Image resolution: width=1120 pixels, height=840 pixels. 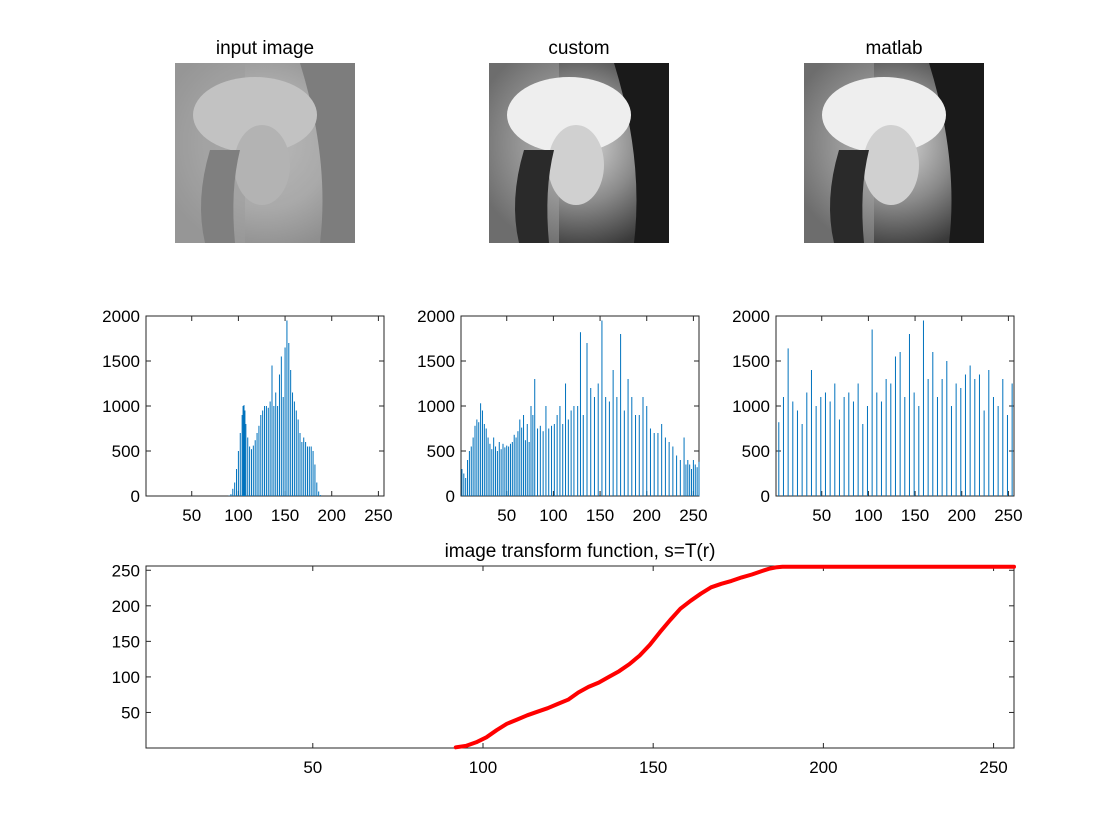 I want to click on hist-2-ytick-label: 1500, so click(x=751, y=361).